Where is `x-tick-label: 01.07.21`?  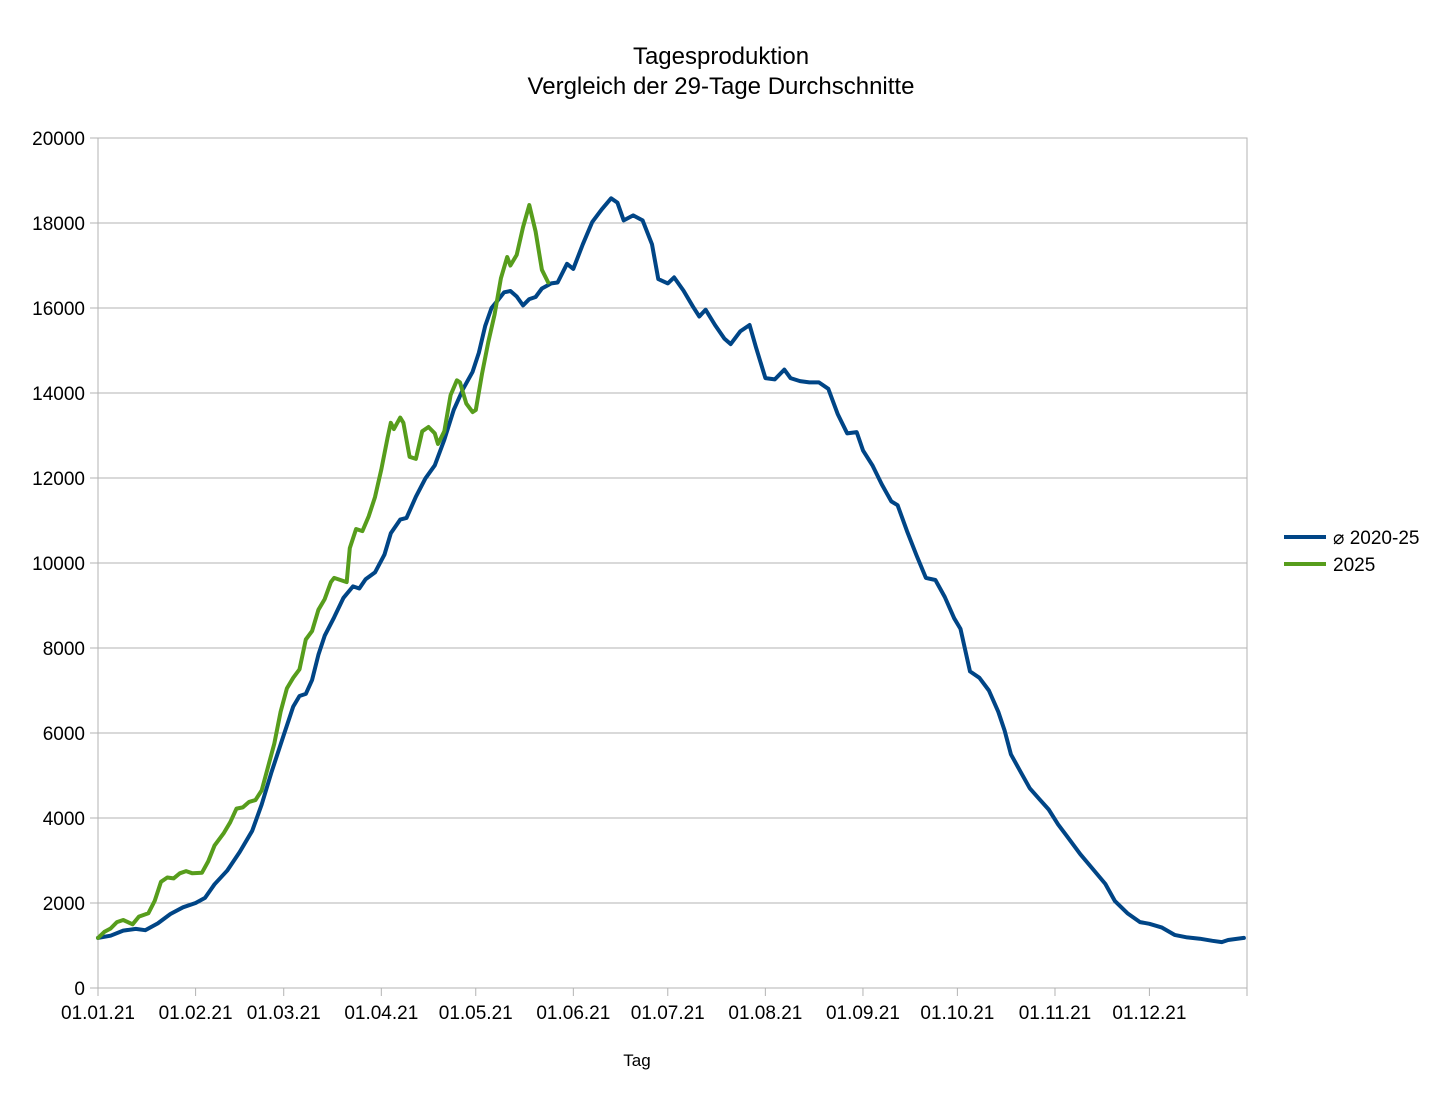 x-tick-label: 01.07.21 is located at coordinates (668, 1013).